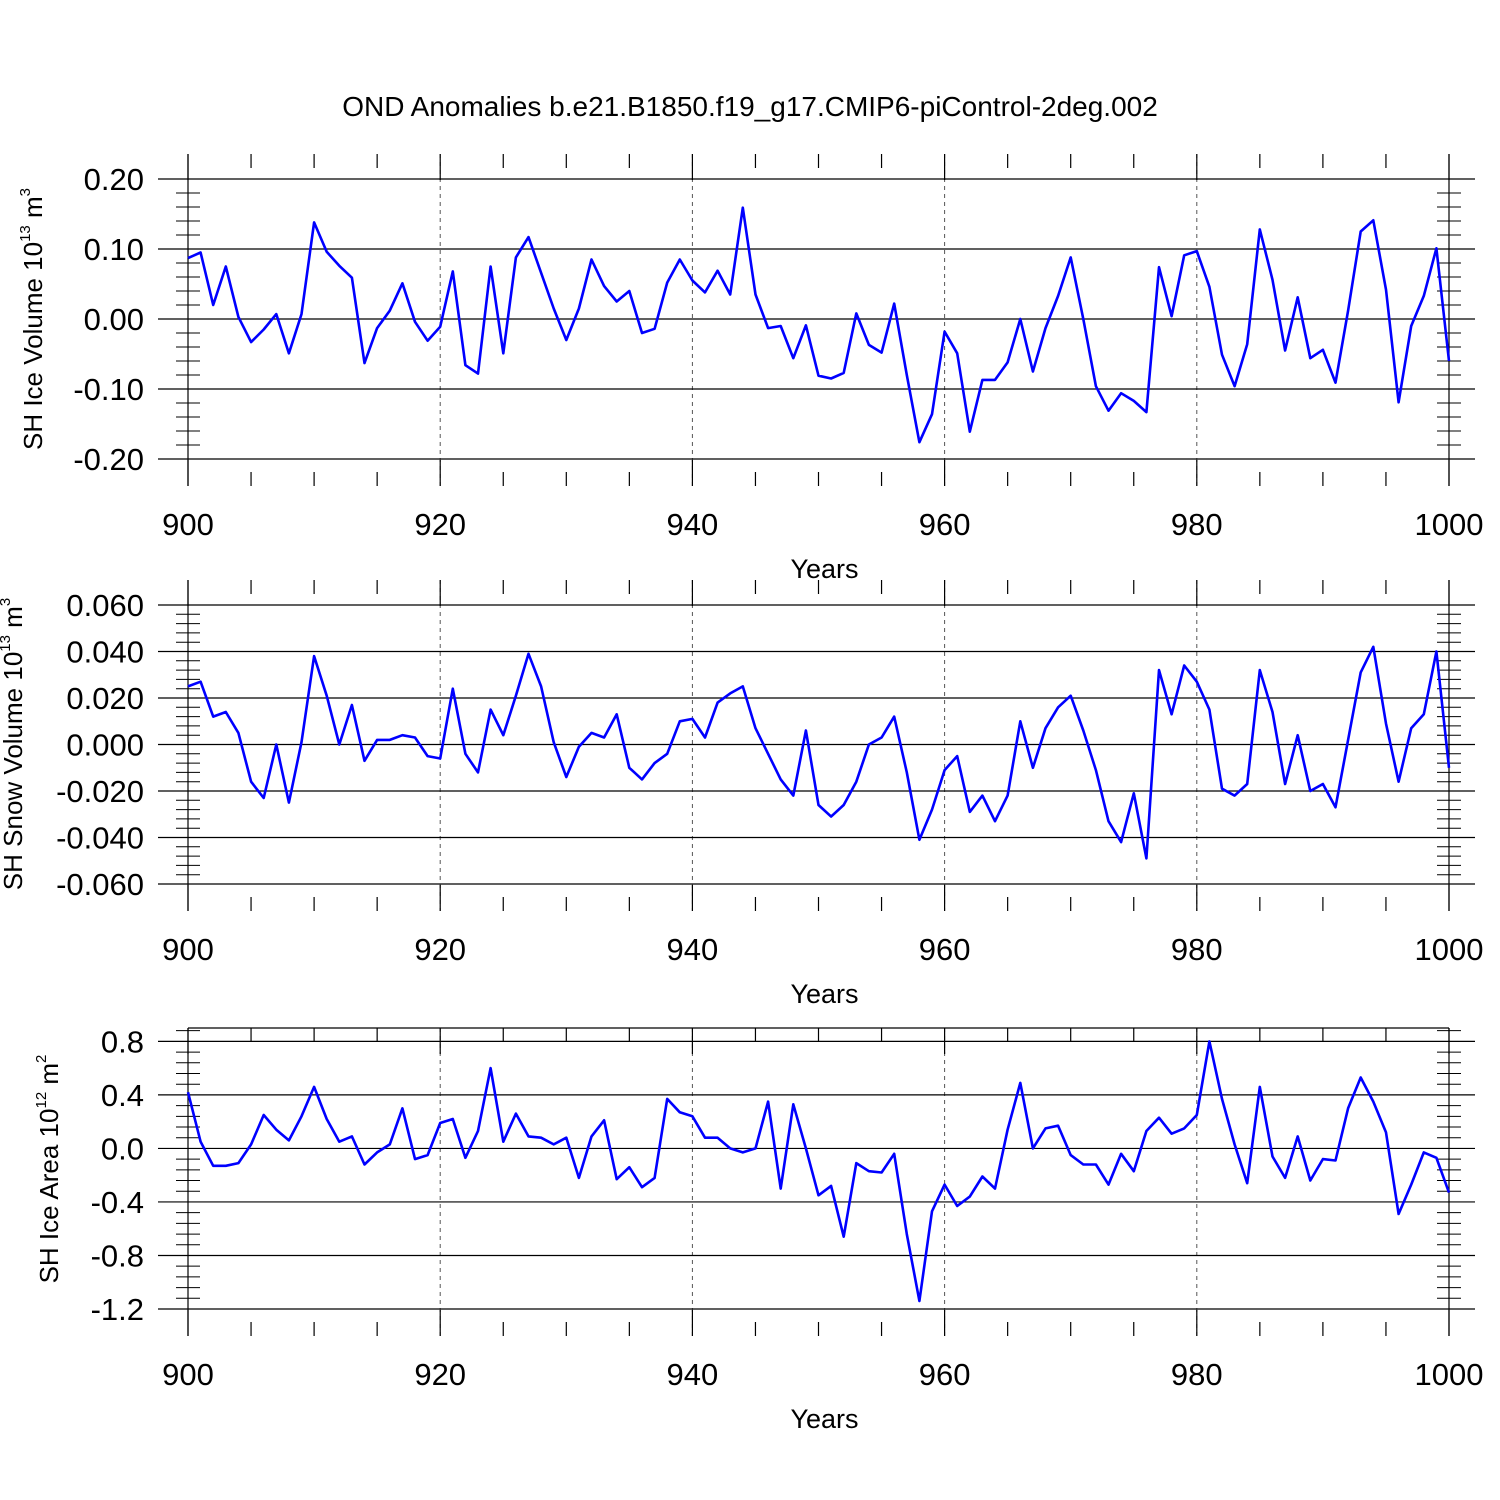 This screenshot has height=1500, width=1500. I want to click on y-tick-label: 0.10, so click(114, 249).